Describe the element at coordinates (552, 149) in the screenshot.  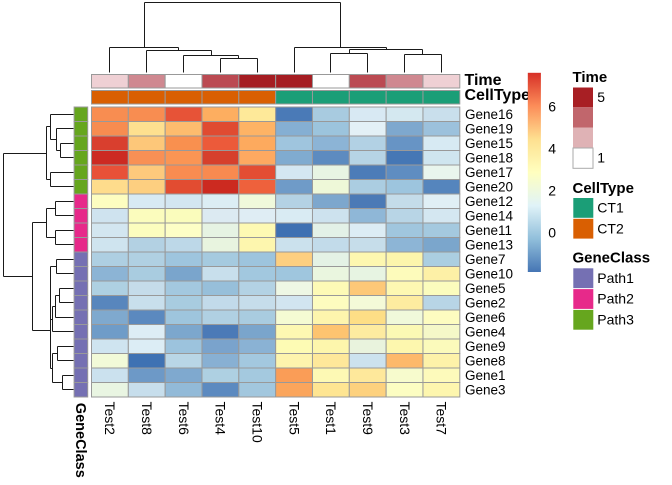
I see `svg-text: 4` at that location.